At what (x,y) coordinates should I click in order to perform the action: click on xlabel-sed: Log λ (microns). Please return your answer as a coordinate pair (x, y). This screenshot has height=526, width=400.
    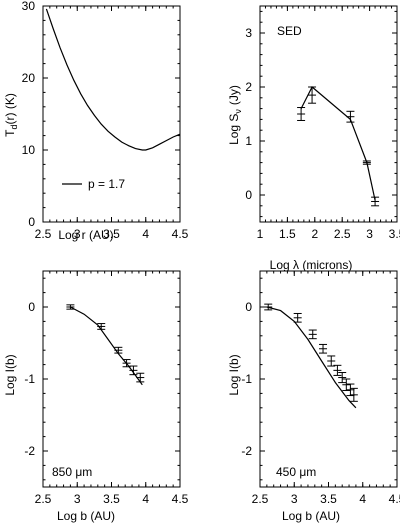
    Looking at the image, I should click on (311, 265).